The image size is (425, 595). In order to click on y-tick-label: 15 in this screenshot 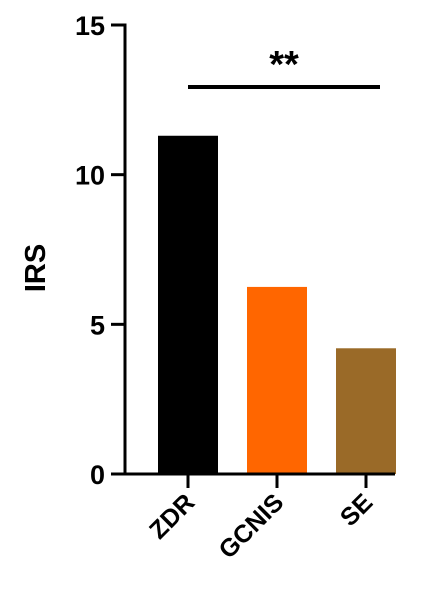, I will do `click(90, 26)`.